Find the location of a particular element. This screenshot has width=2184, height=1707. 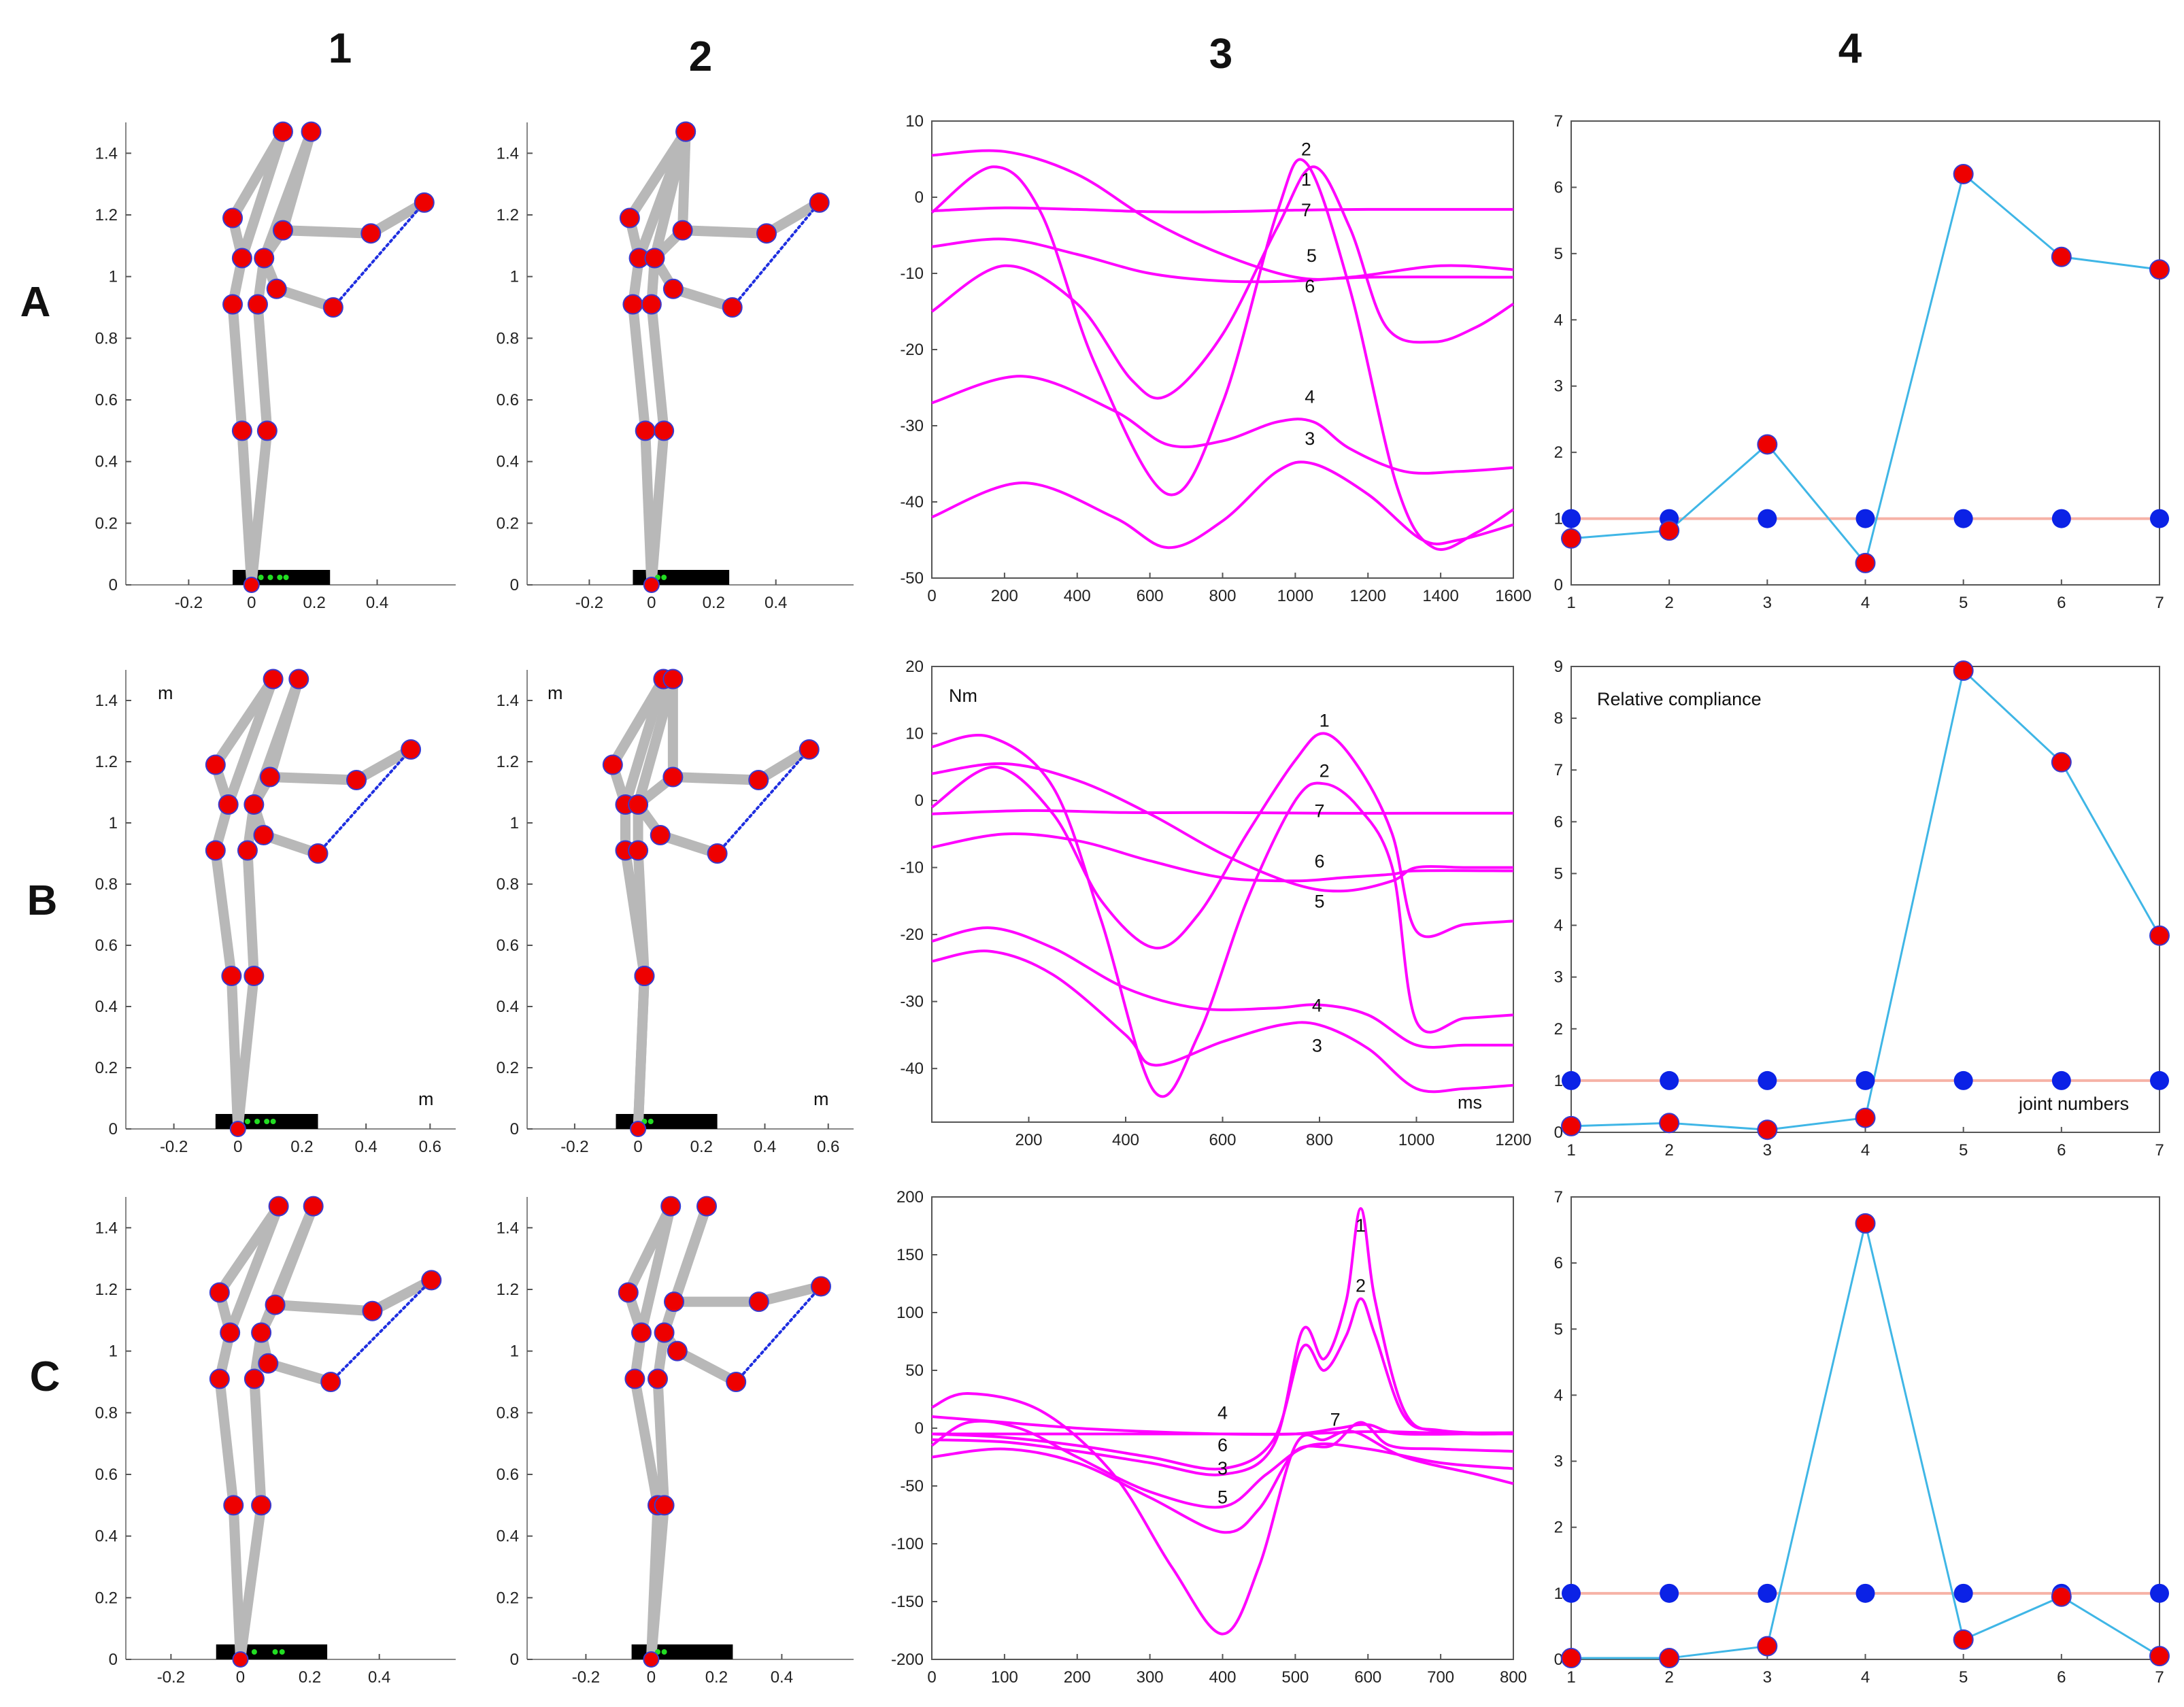

y-tick-label: 4 is located at coordinates (1558, 320).